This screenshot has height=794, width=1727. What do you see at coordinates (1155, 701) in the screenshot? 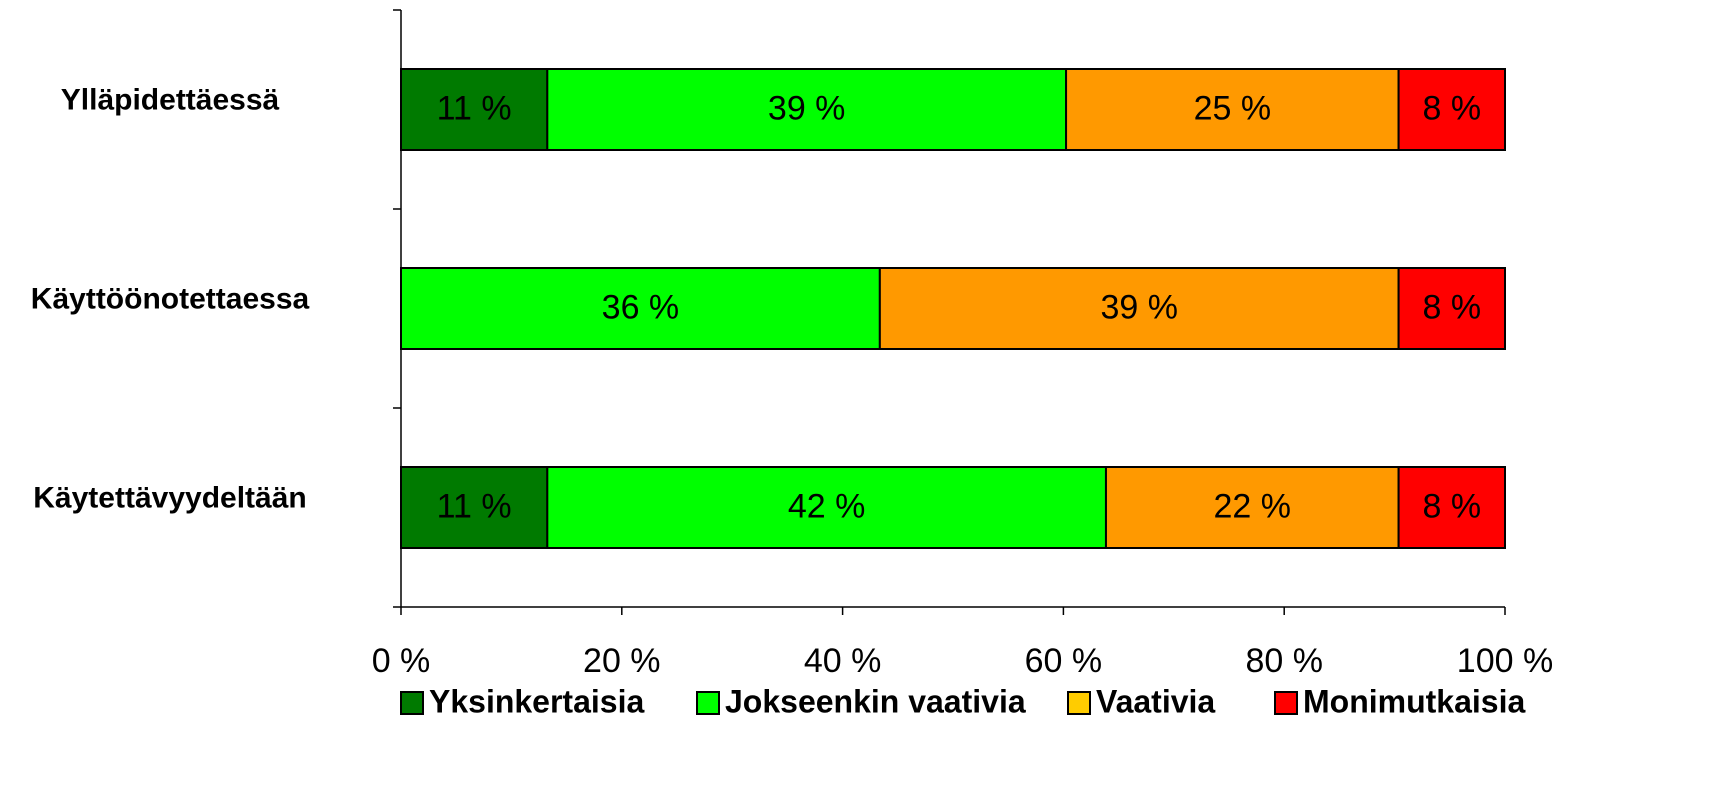
I see `legend-label: Vaativia` at bounding box center [1155, 701].